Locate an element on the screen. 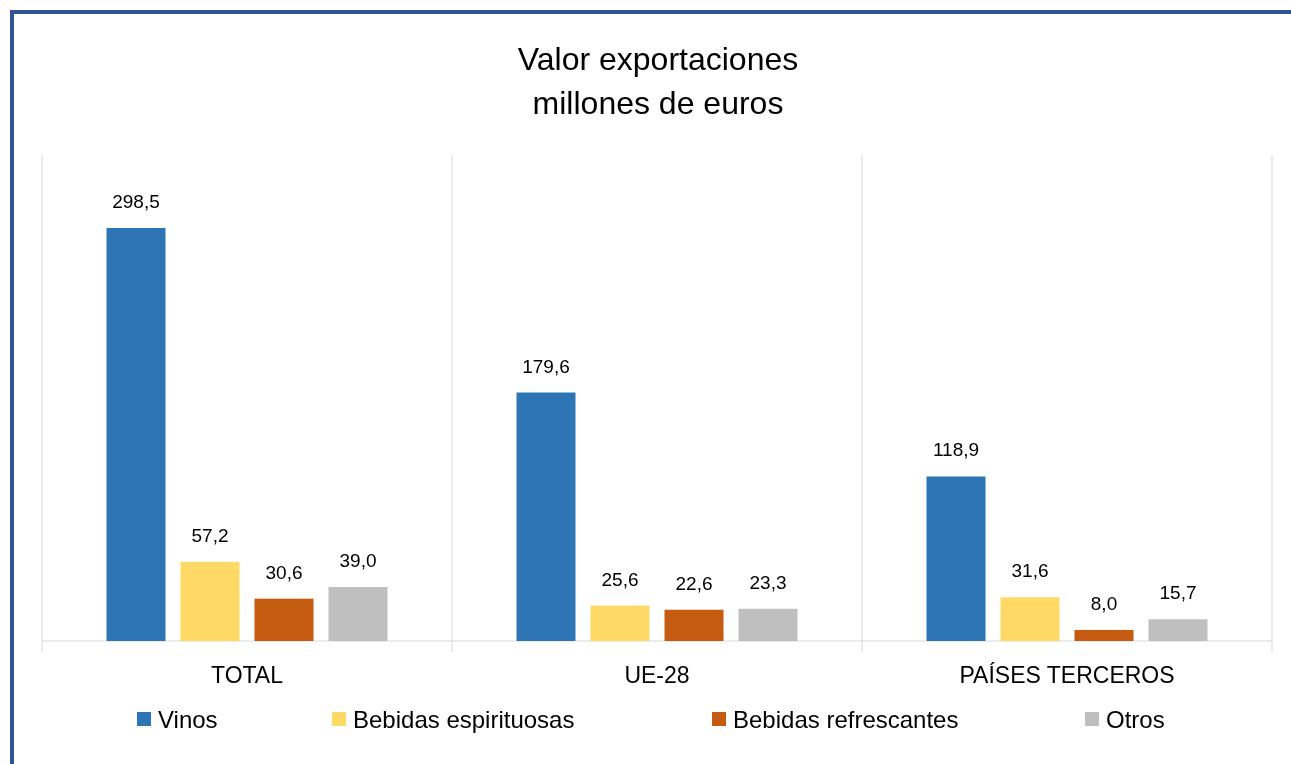 The image size is (1291, 764). legend-label: Bebidas espirituosas is located at coordinates (464, 719).